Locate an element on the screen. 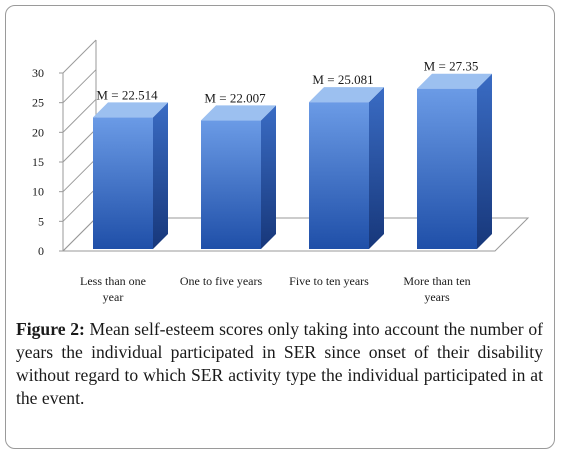 The image size is (563, 456). y-tick-label: 5 is located at coordinates (41, 221).